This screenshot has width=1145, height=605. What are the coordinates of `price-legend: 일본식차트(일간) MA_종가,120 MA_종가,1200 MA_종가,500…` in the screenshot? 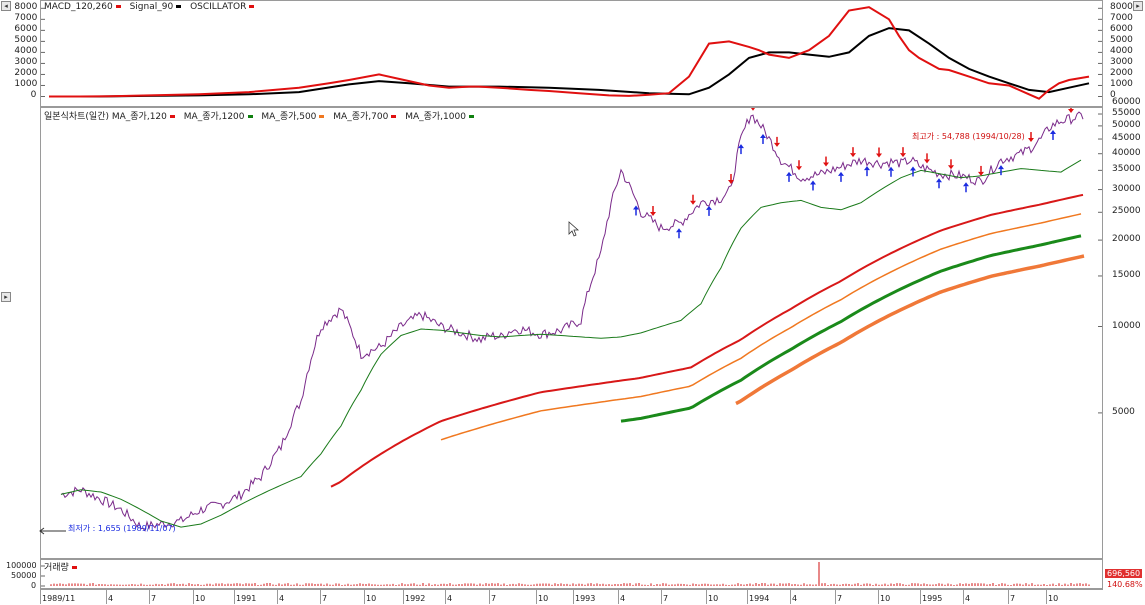 It's located at (262, 115).